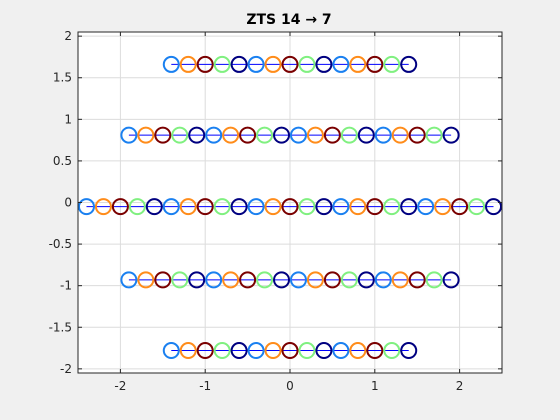  Describe the element at coordinates (205, 386) in the screenshot. I see `x-tick-label: -1` at that location.